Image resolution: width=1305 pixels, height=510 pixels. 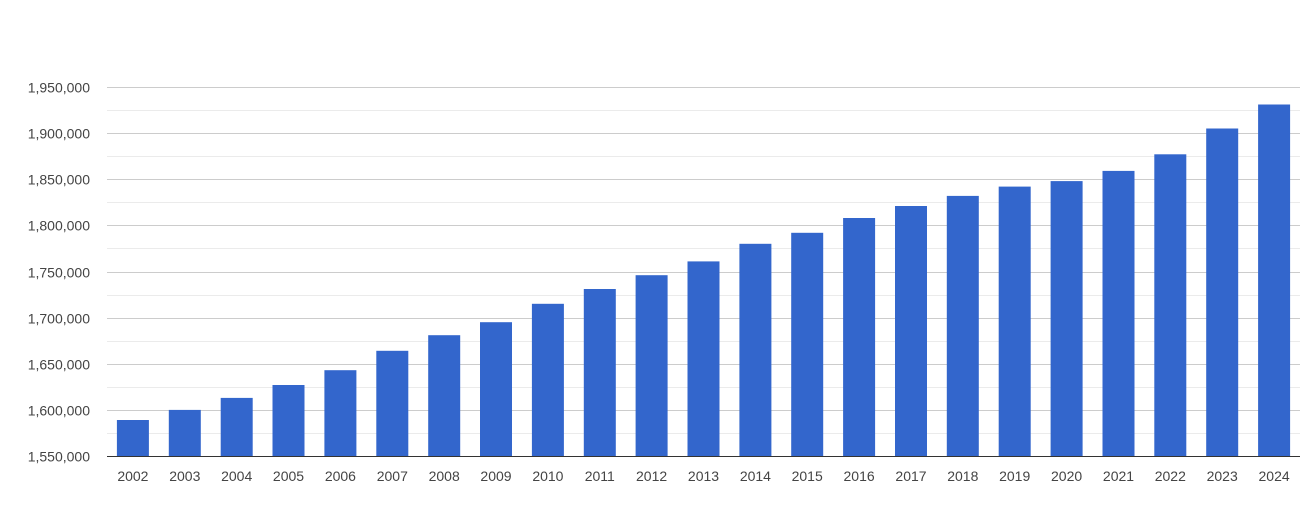 I want to click on bar-2020, so click(x=1066, y=318).